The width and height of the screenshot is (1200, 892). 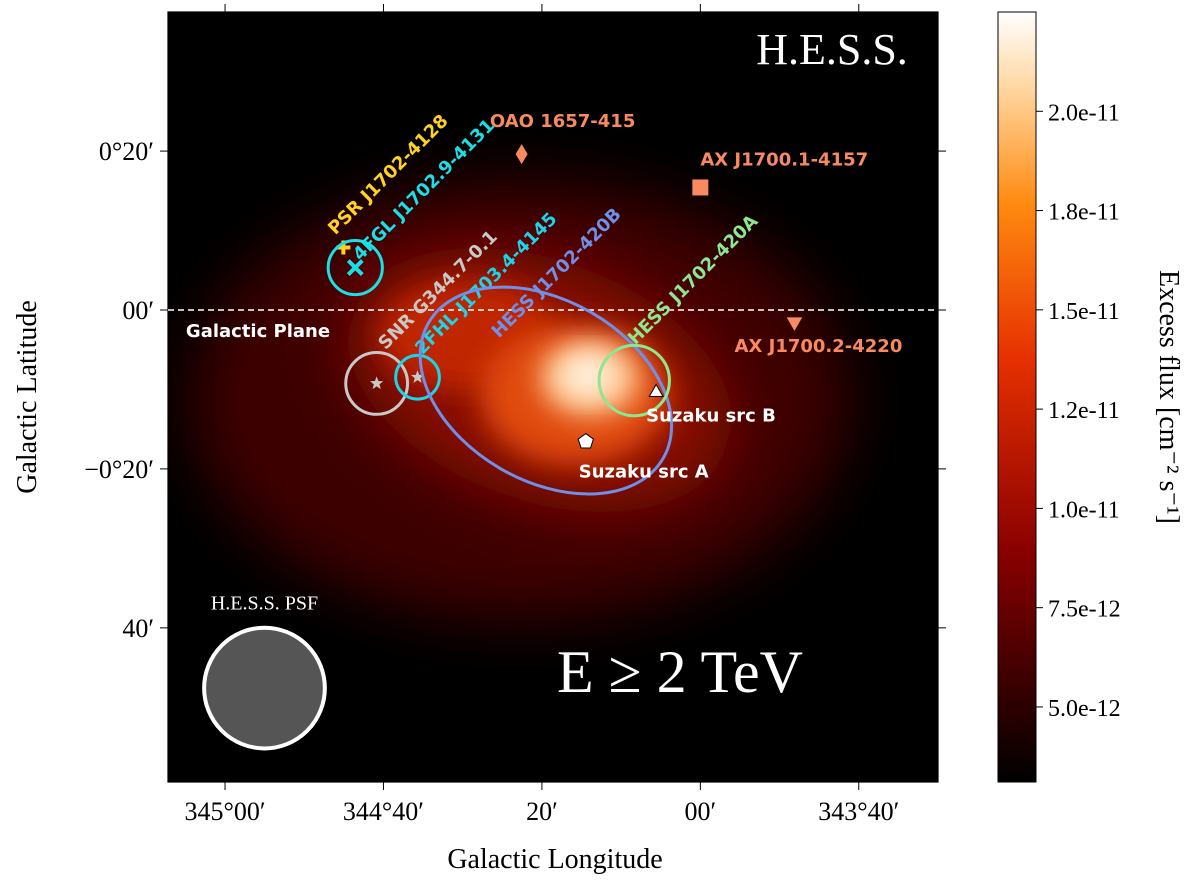 What do you see at coordinates (711, 415) in the screenshot?
I see `source-label: Suzaku src B` at bounding box center [711, 415].